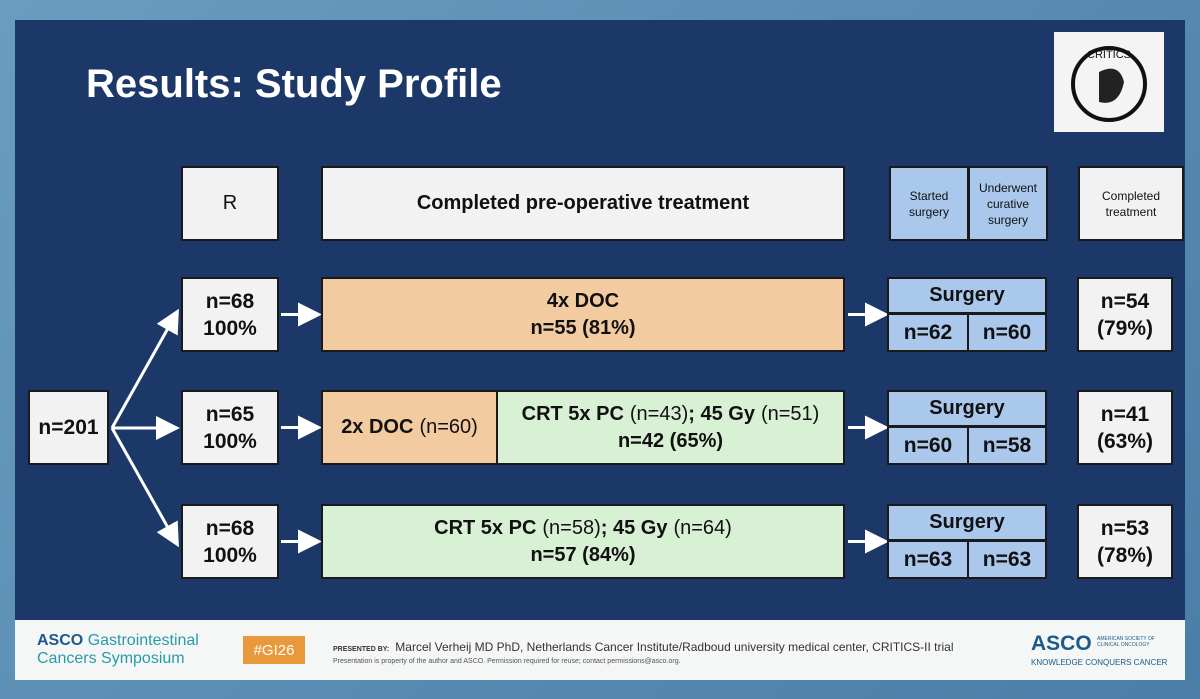 This screenshot has width=1200, height=699. What do you see at coordinates (1125, 555) in the screenshot?
I see `completed-text: (78%)` at bounding box center [1125, 555].